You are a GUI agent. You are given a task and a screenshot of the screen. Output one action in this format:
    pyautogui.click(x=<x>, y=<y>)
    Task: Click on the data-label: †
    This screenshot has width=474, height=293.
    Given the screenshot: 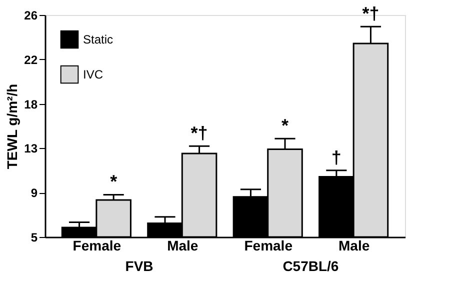 What is the action you would take?
    pyautogui.click(x=336, y=157)
    